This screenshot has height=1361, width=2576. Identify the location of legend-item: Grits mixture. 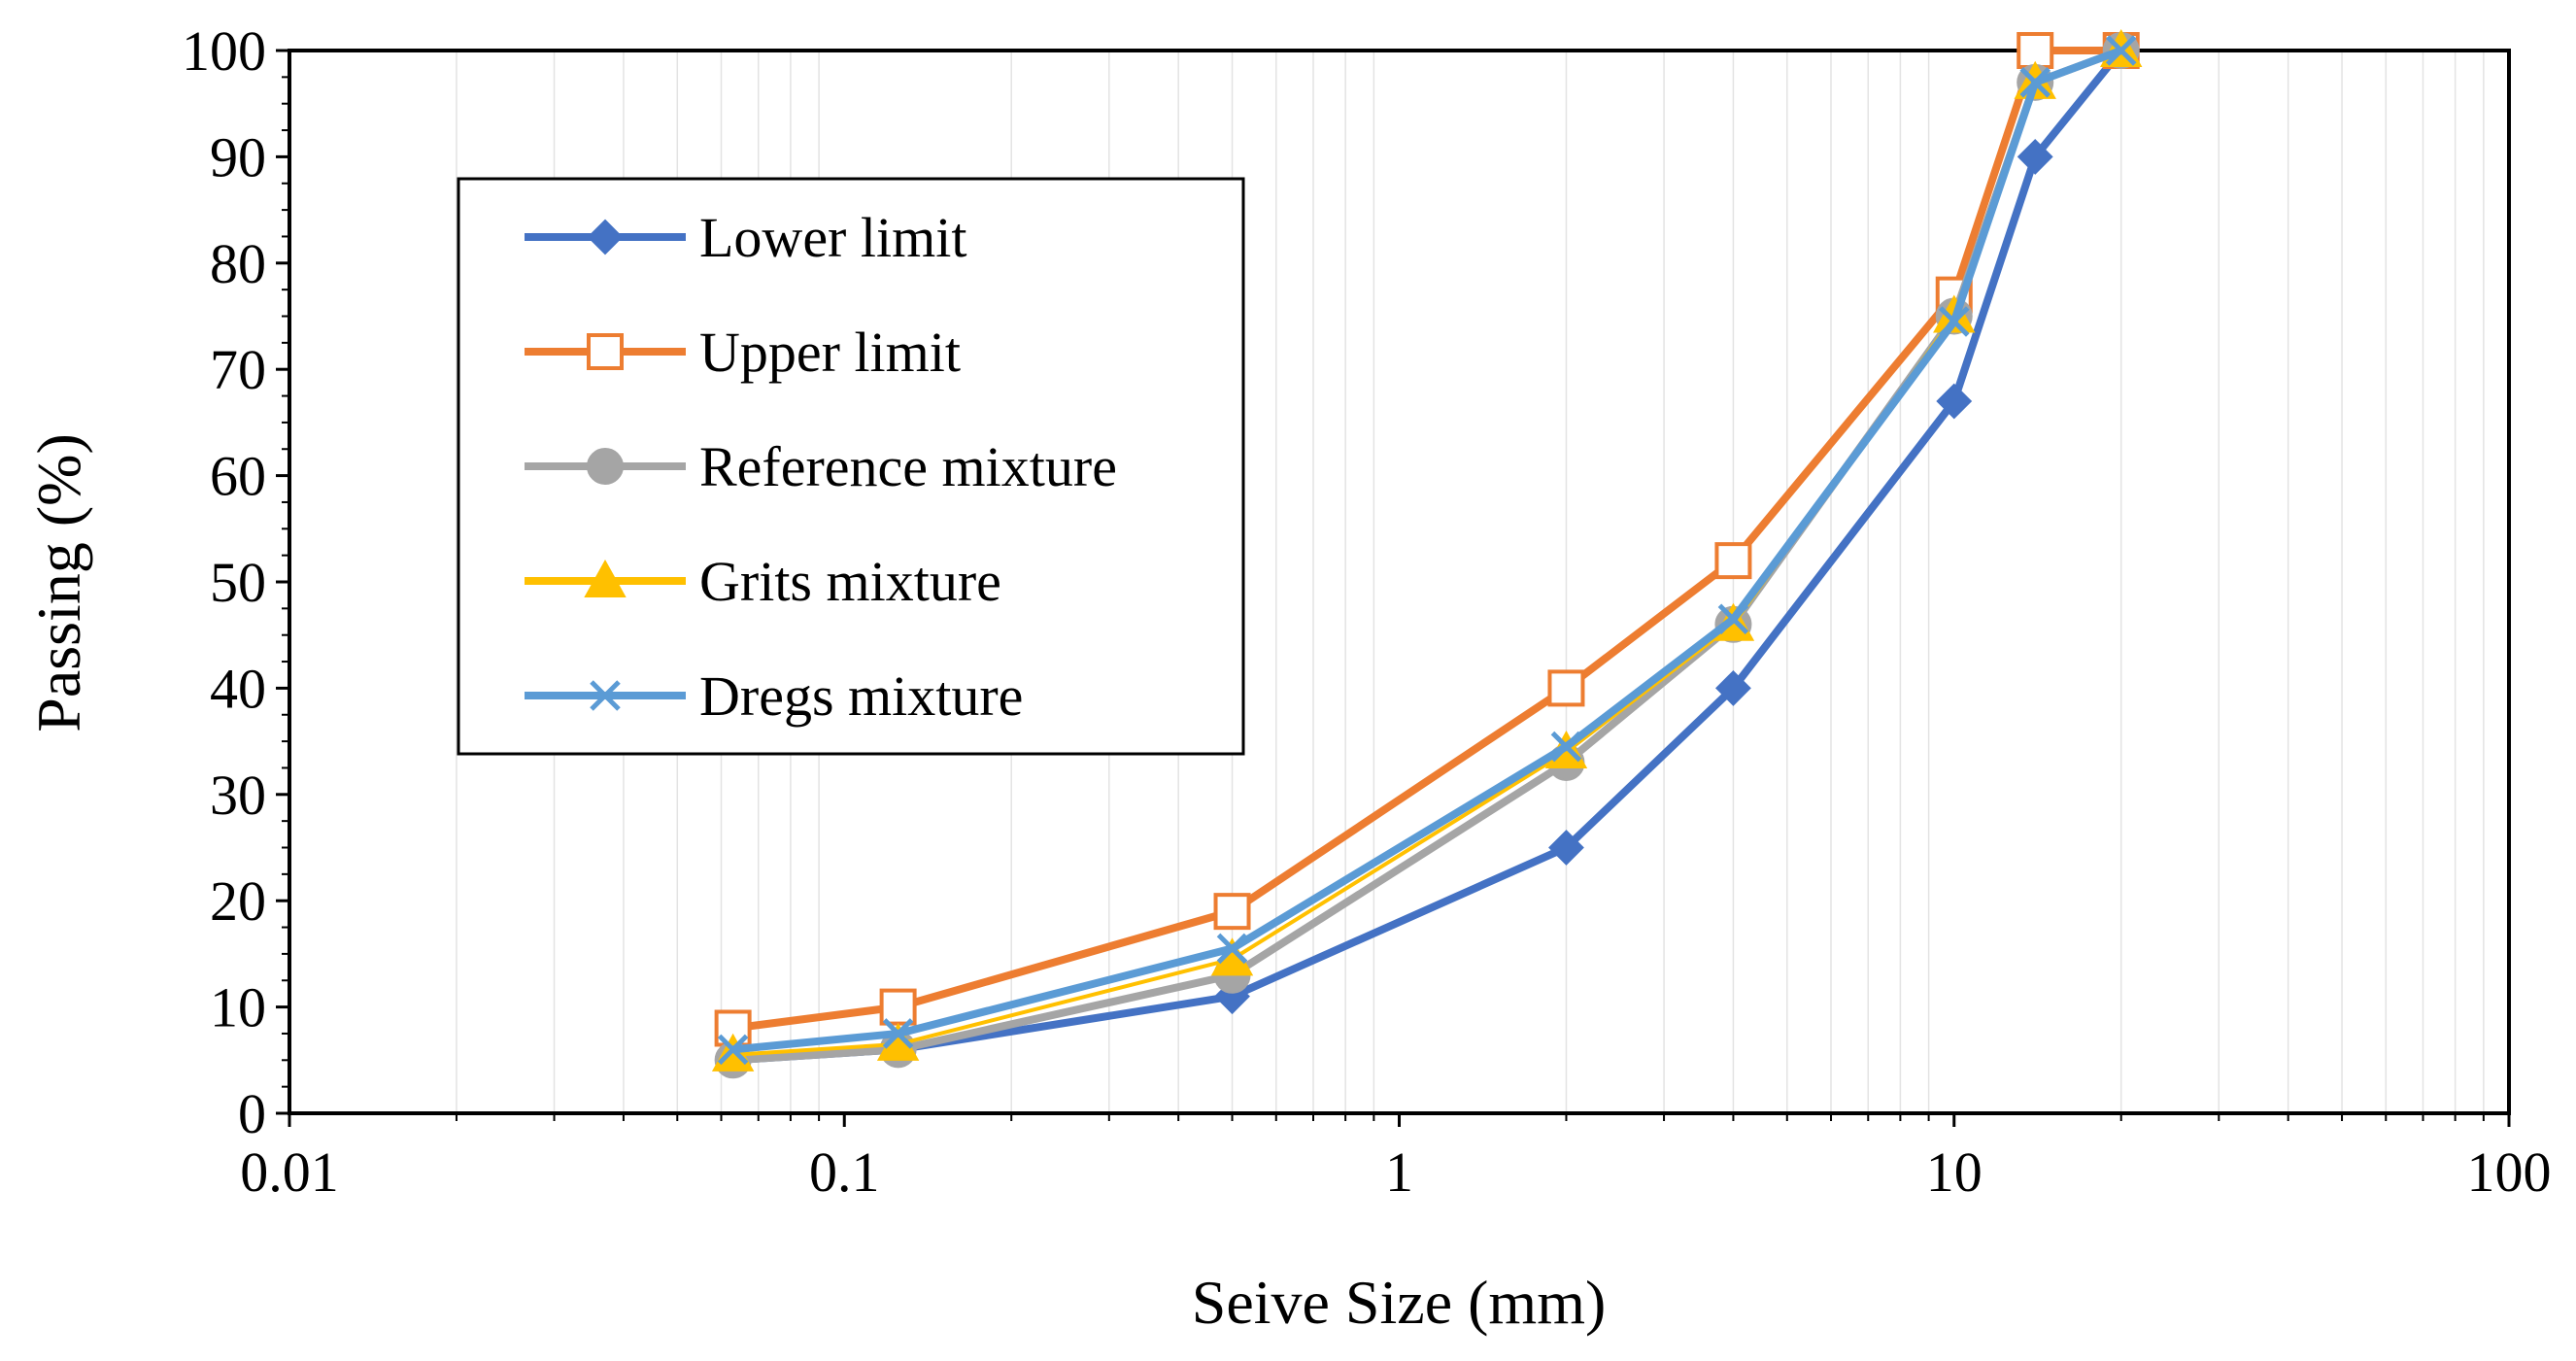
(763, 581).